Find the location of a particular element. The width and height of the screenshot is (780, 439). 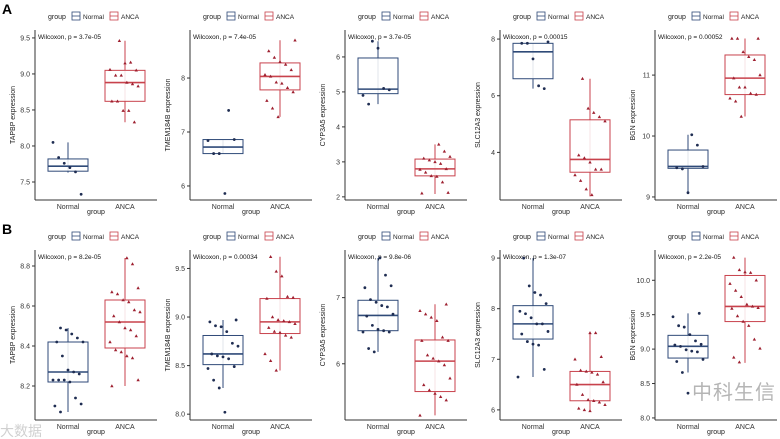

y-tick-label: 11 is located at coordinates (646, 76).